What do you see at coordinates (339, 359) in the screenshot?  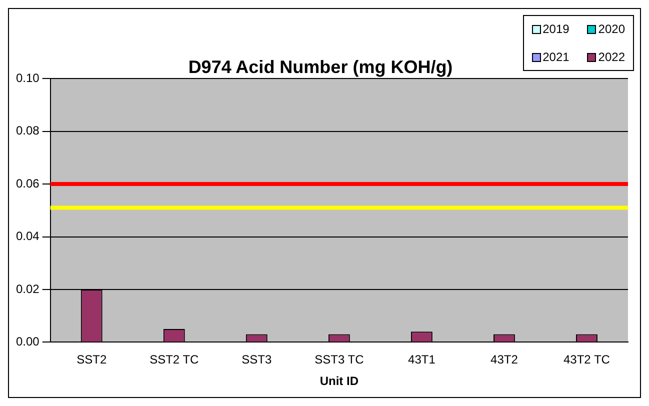 I see `x-tick-label: SST3 TC` at bounding box center [339, 359].